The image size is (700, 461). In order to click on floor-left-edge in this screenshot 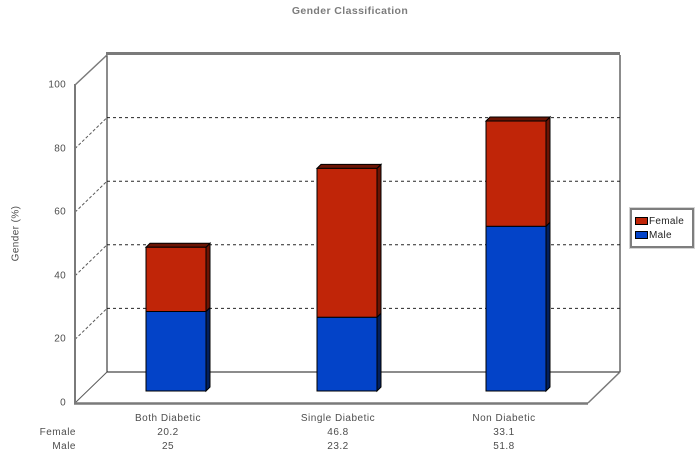, I will do `click(91, 387)`.